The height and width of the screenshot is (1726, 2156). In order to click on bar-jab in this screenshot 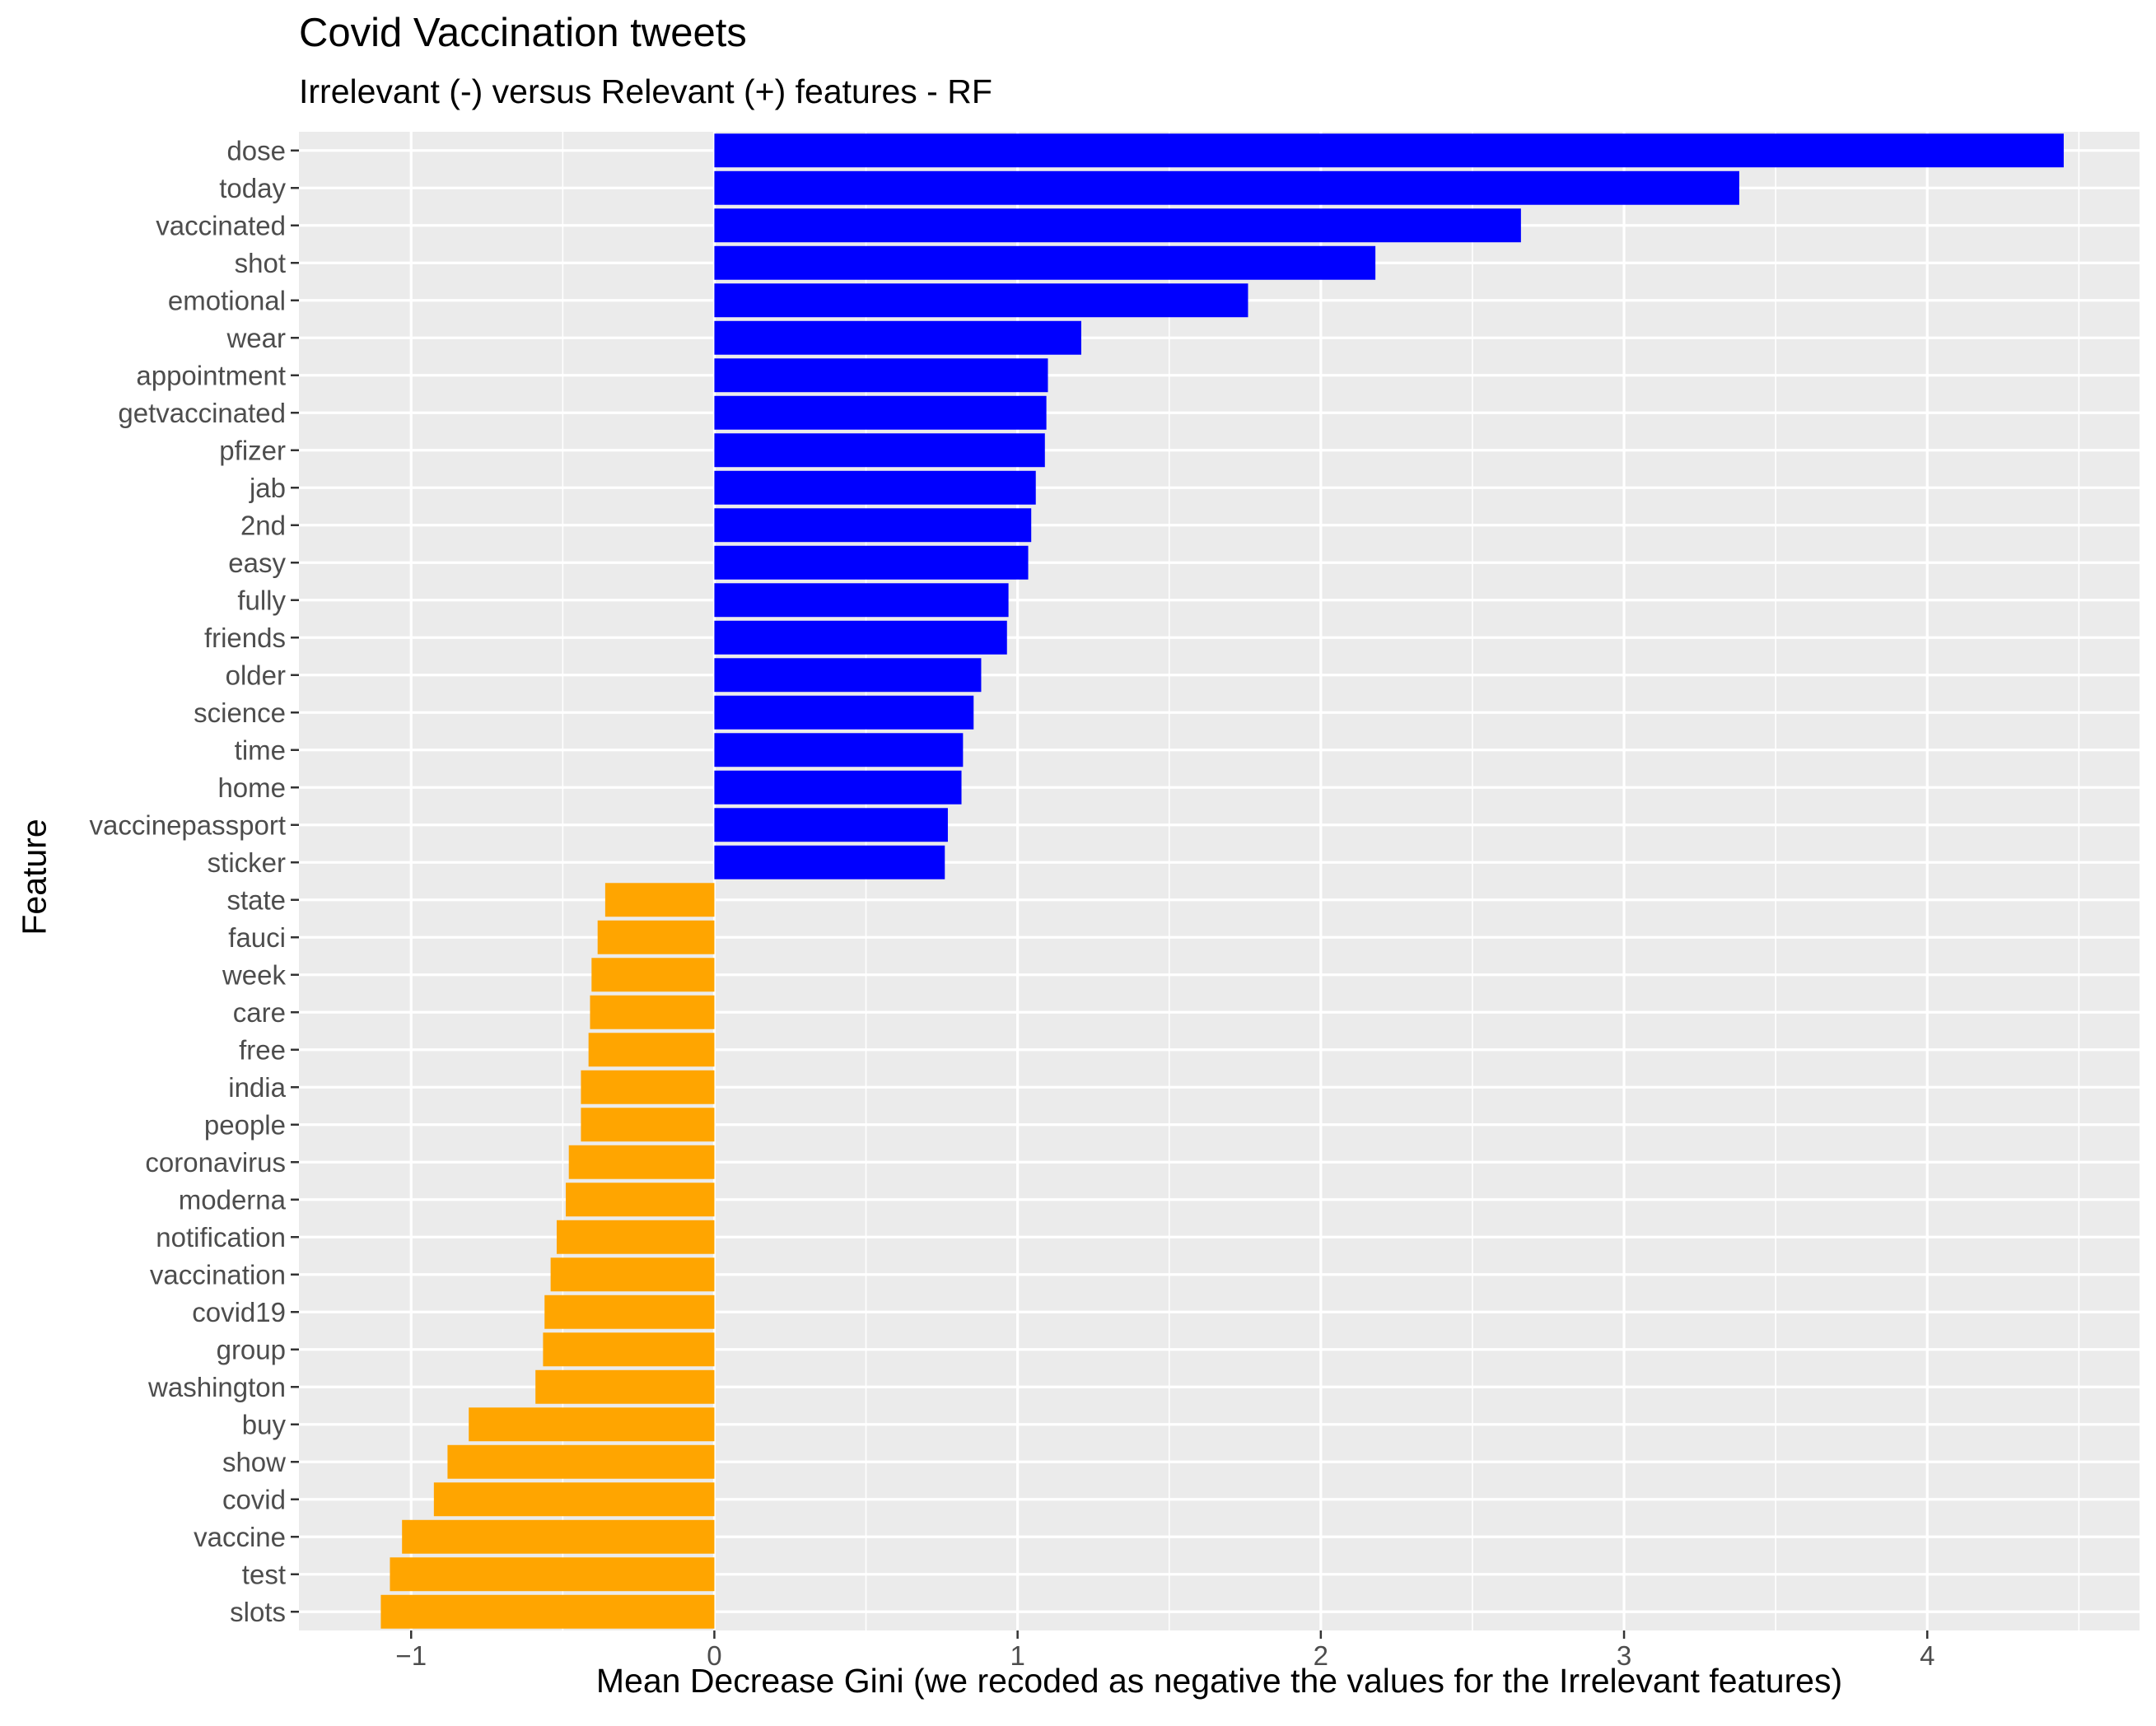, I will do `click(875, 487)`.